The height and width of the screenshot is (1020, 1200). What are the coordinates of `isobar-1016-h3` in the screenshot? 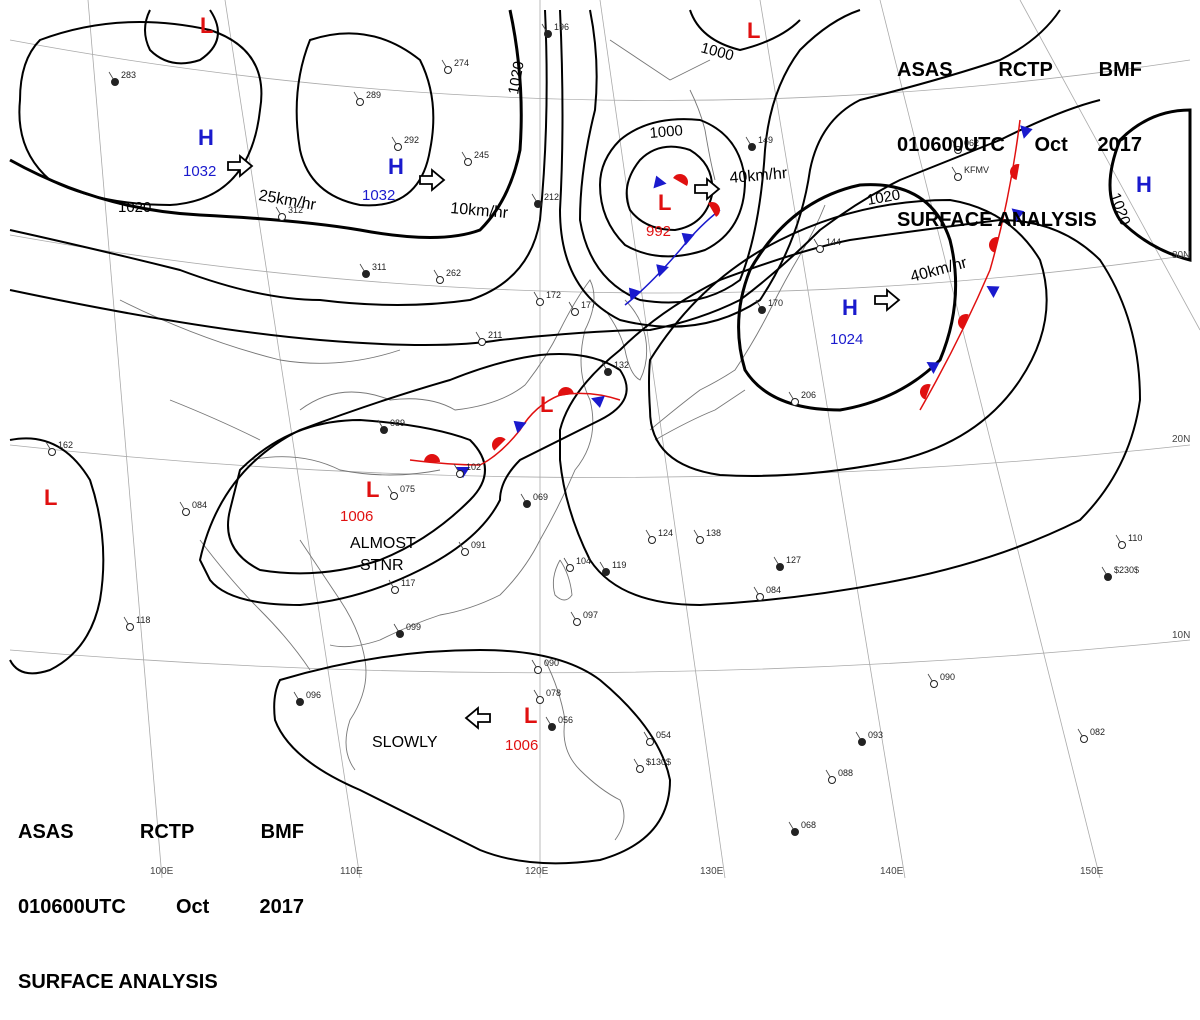 It's located at (848, 337).